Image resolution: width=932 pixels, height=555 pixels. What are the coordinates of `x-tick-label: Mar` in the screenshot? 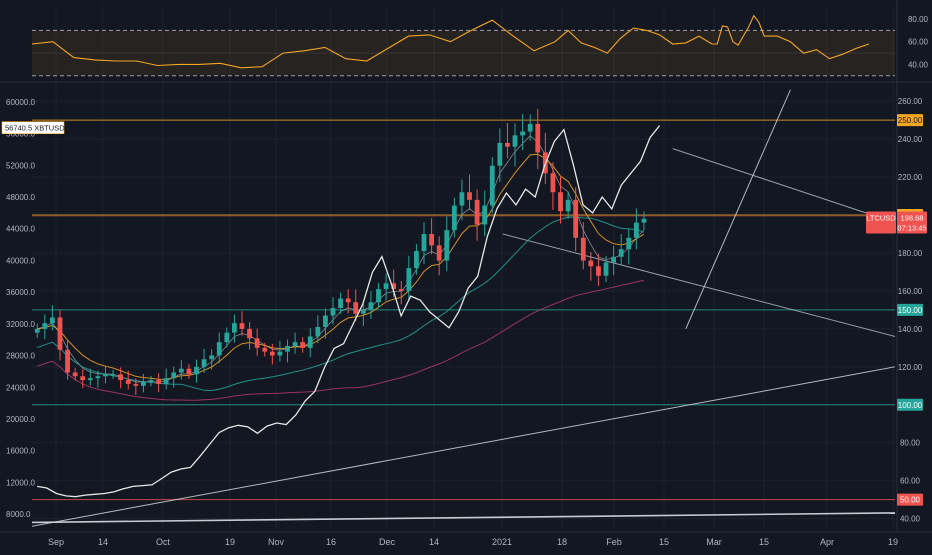 It's located at (714, 542).